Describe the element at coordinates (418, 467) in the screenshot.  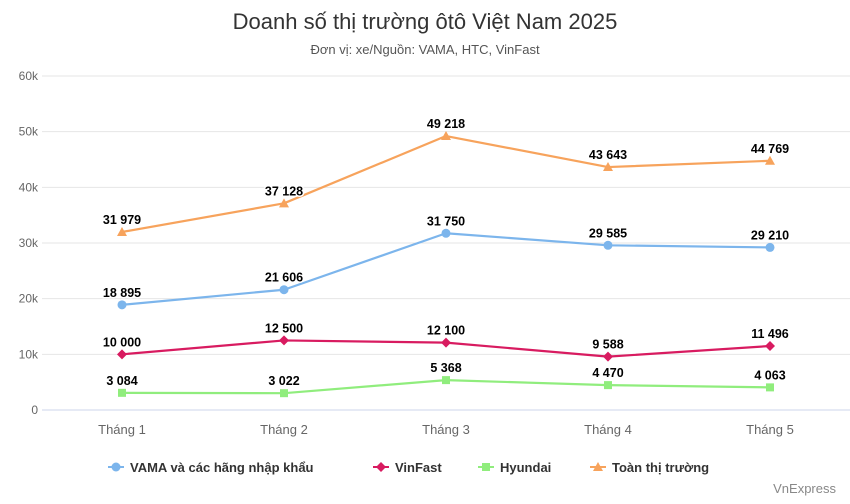
I see `legend-label: VinFast` at that location.